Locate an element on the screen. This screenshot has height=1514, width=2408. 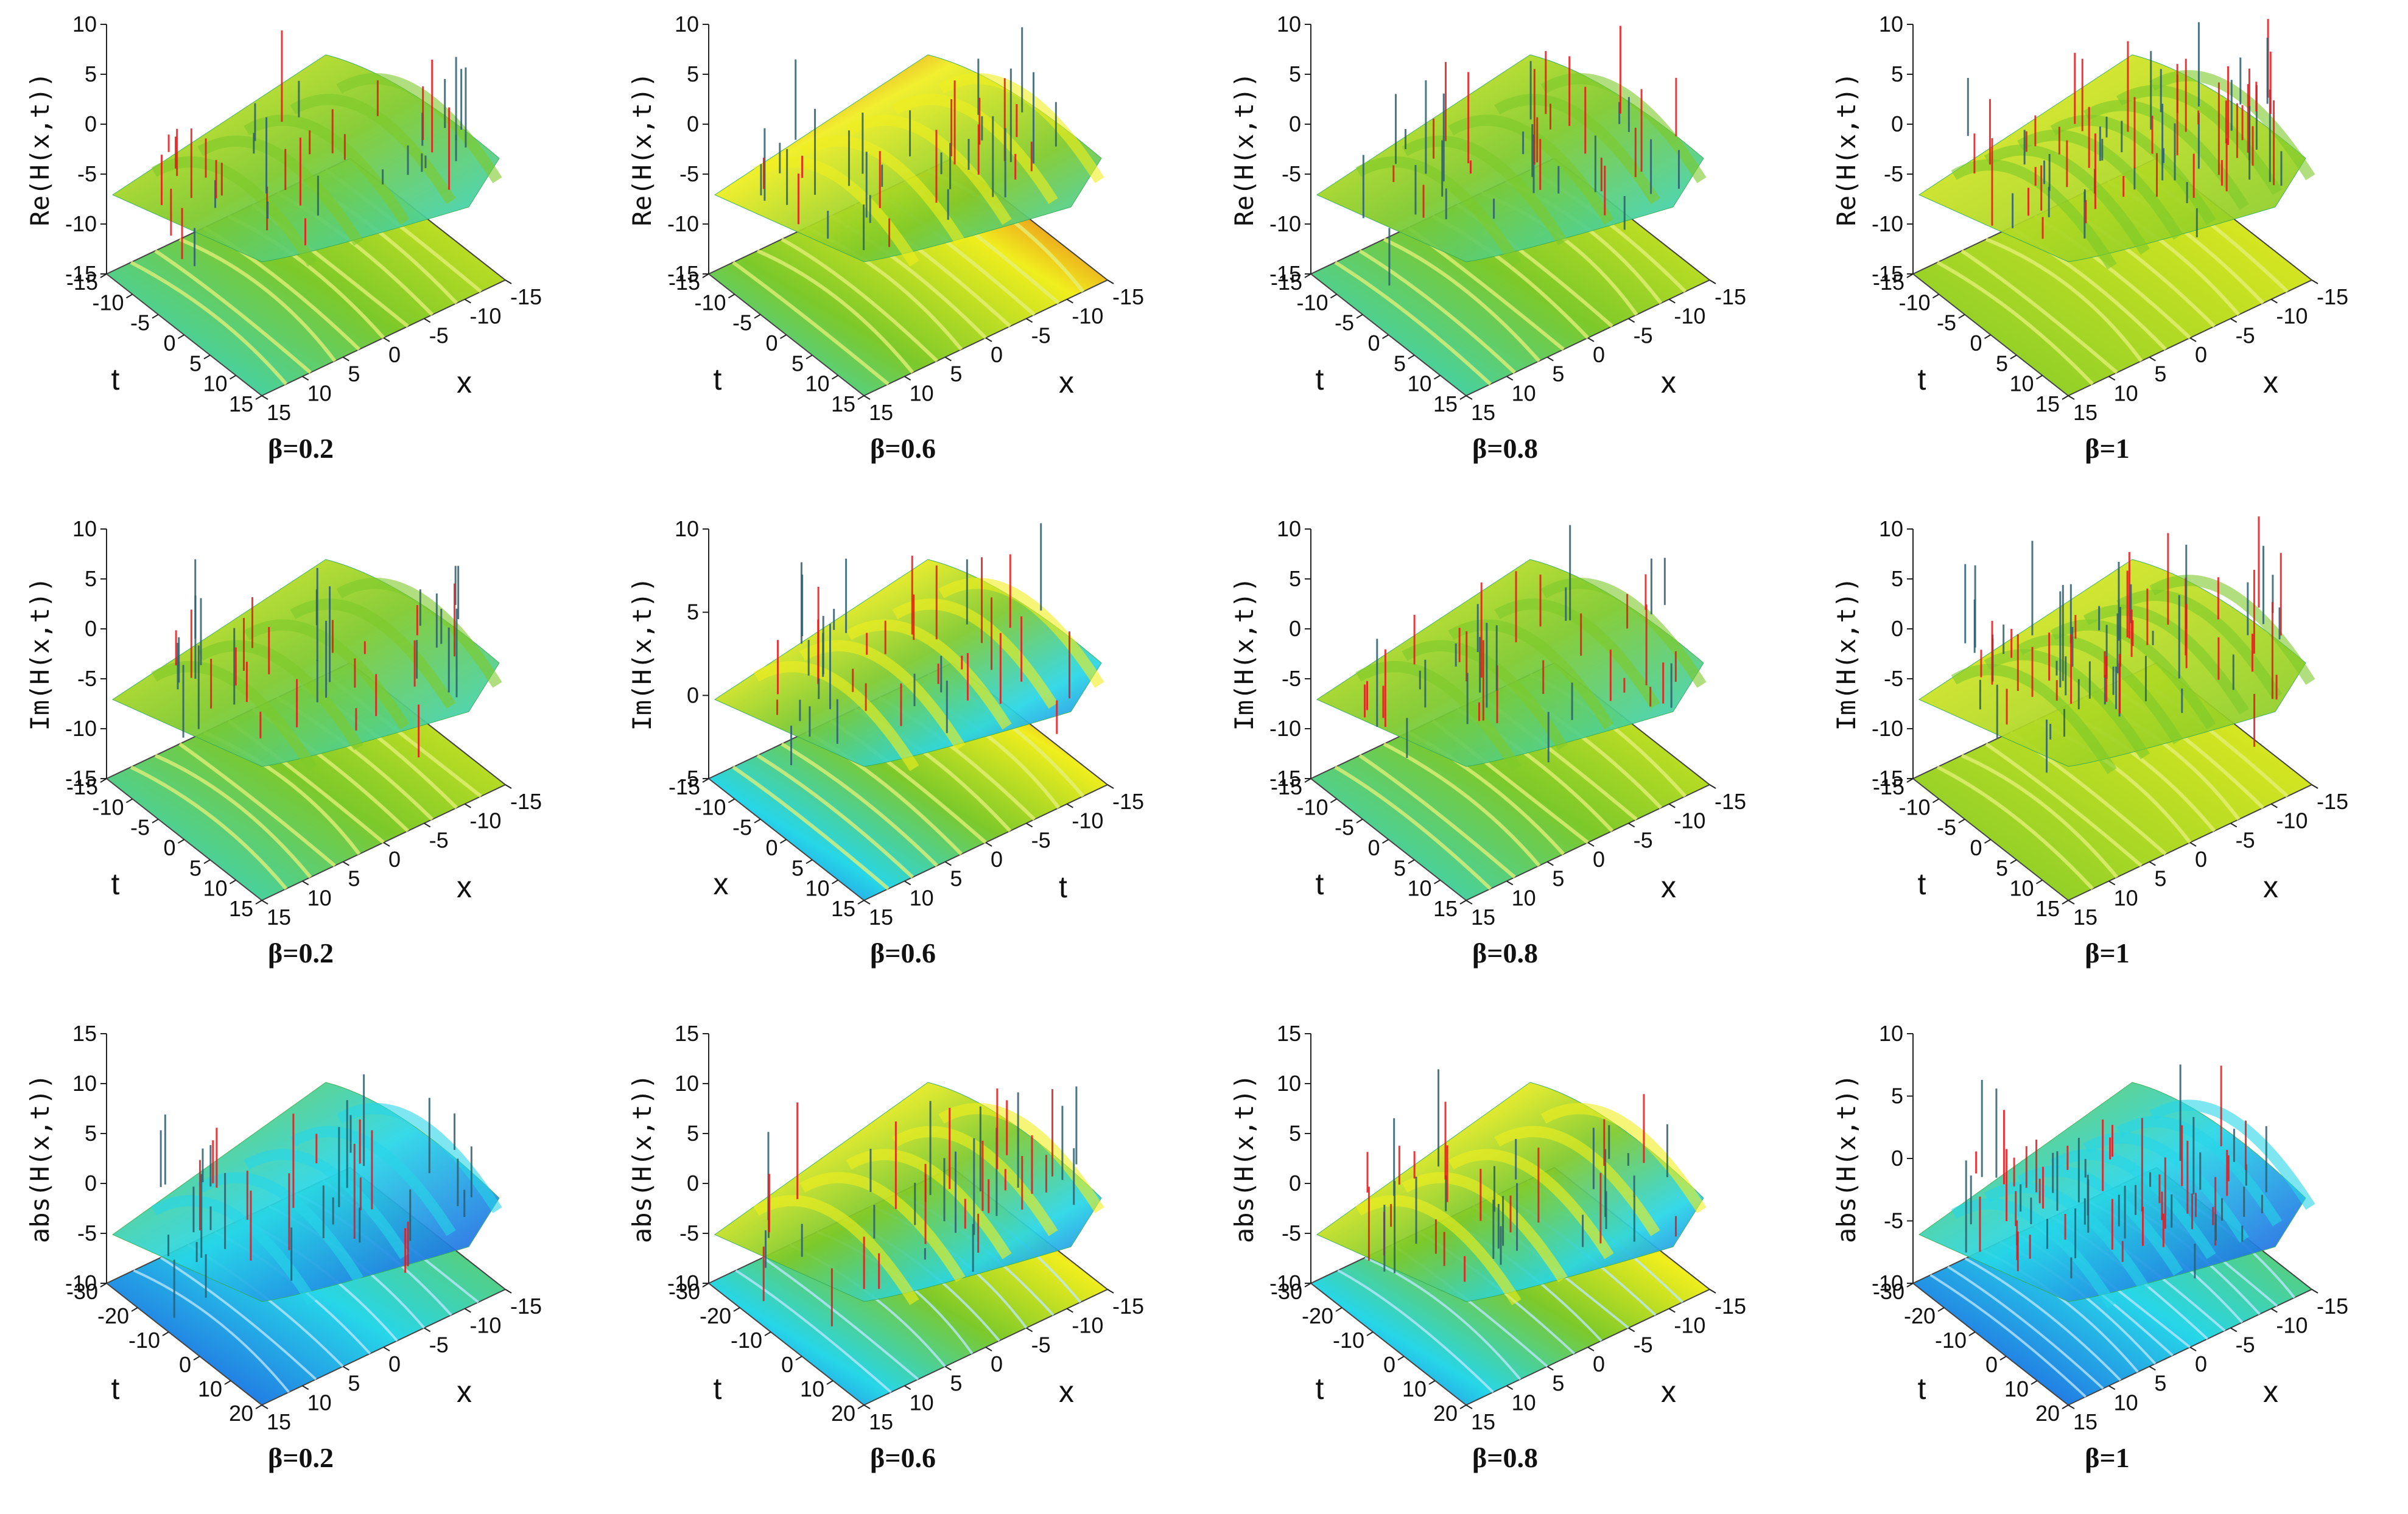
beta-caption: β=1 is located at coordinates (2107, 953).